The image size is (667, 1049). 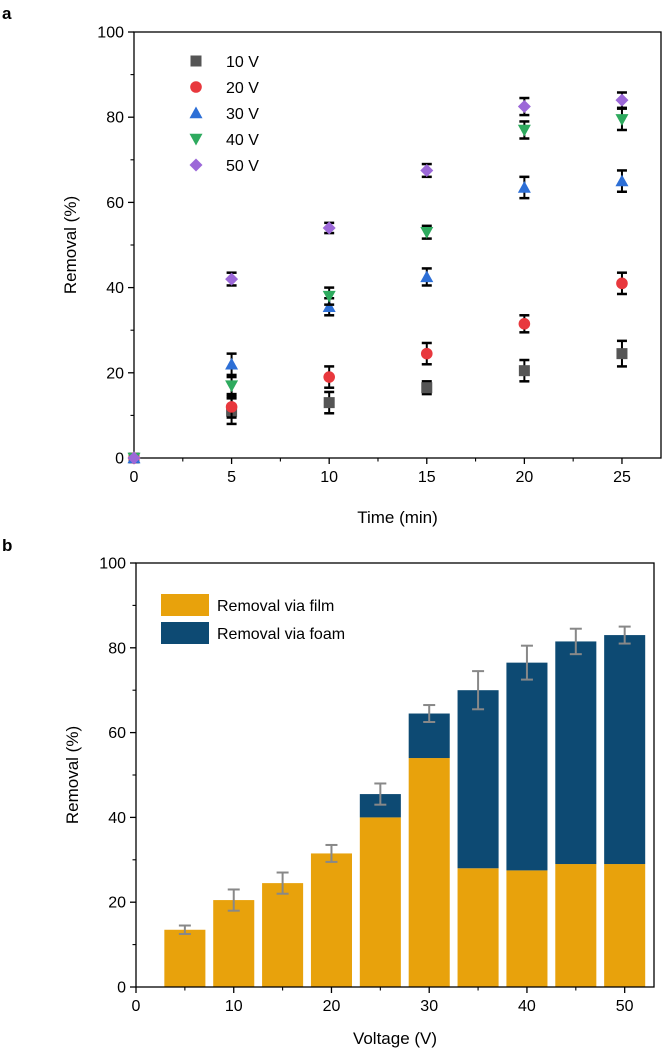 What do you see at coordinates (397, 517) in the screenshot?
I see `x-axis-title: Time (min)` at bounding box center [397, 517].